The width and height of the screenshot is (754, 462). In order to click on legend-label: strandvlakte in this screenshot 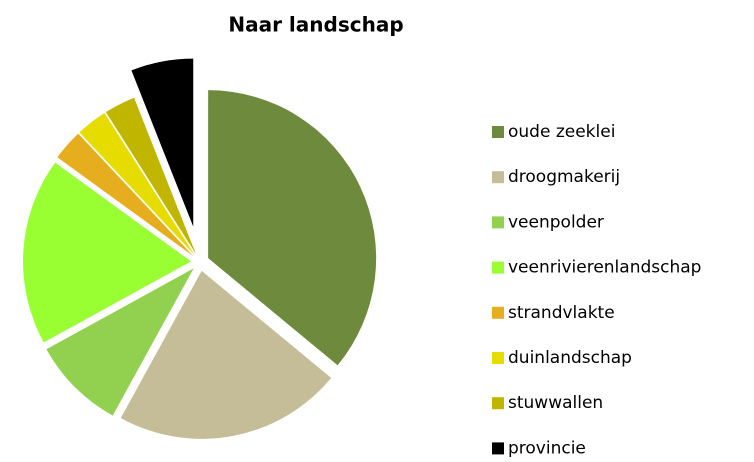, I will do `click(561, 313)`.